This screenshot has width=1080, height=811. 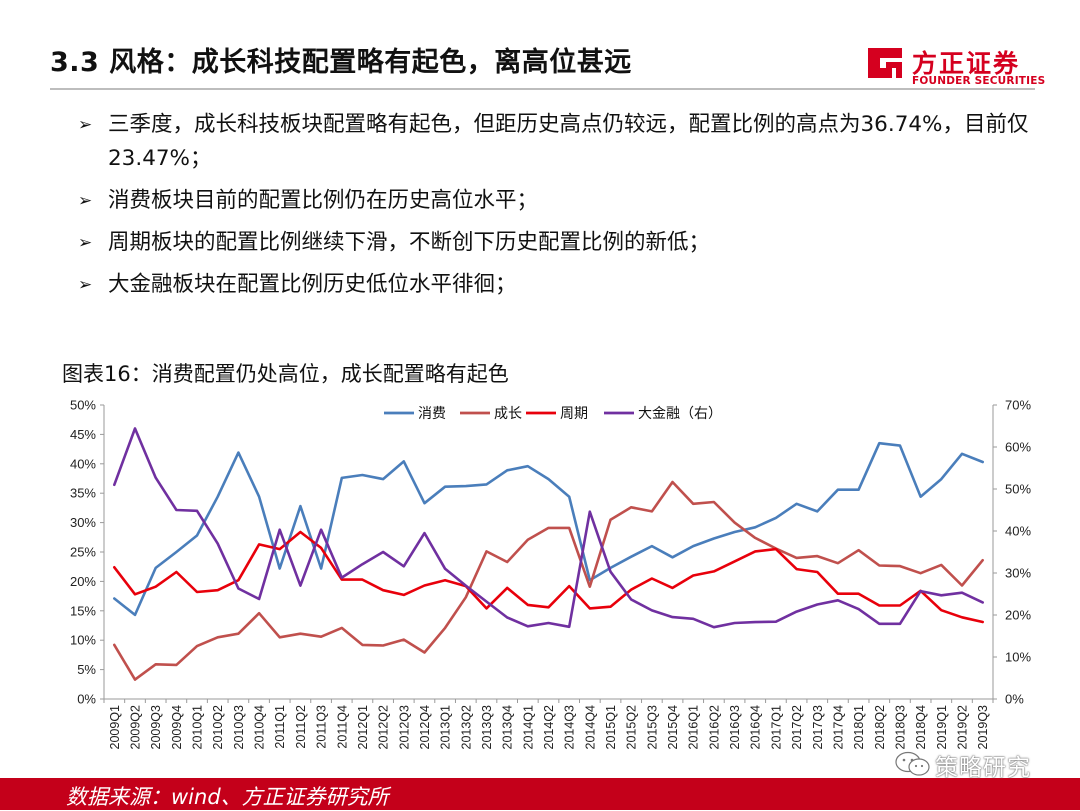 I want to click on x-tick-label: 2015Q1, so click(x=611, y=727).